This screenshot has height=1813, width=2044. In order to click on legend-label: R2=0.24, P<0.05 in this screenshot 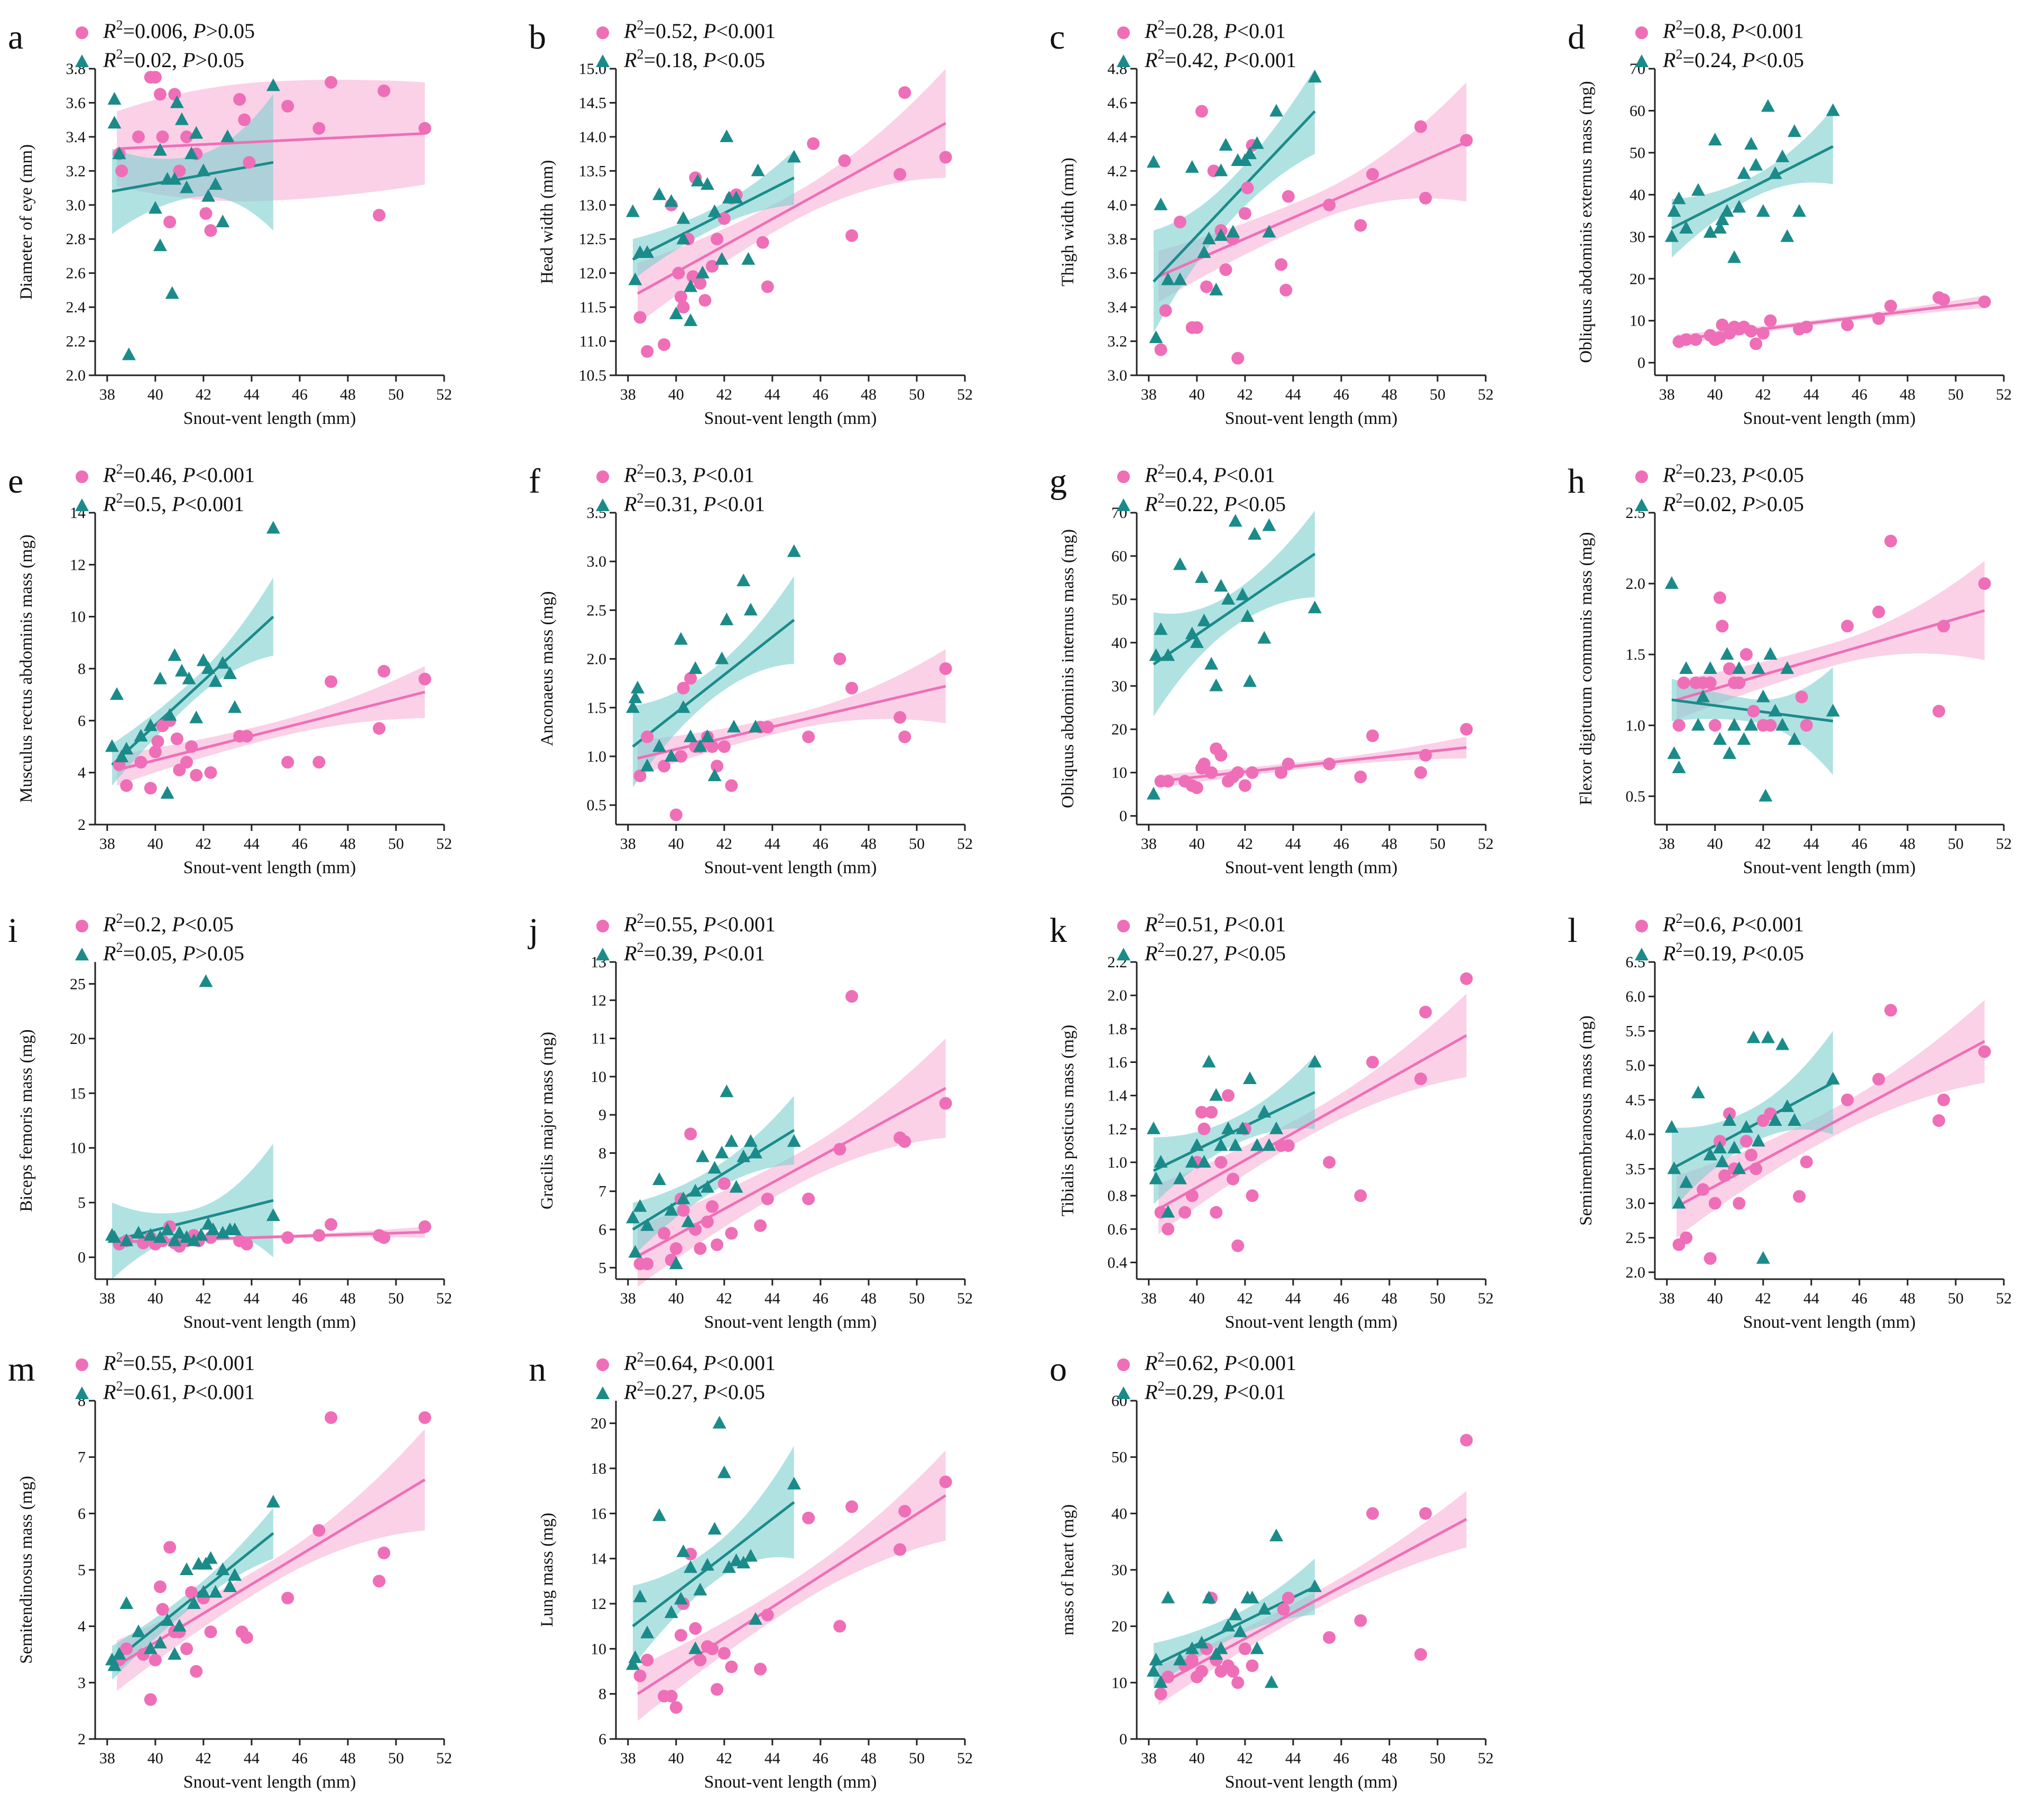, I will do `click(1733, 59)`.